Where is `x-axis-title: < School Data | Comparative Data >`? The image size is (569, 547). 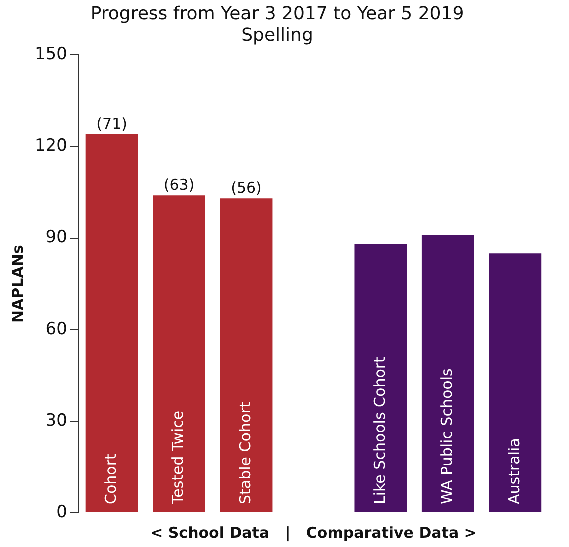 x-axis-title: < School Data | Comparative Data > is located at coordinates (313, 533).